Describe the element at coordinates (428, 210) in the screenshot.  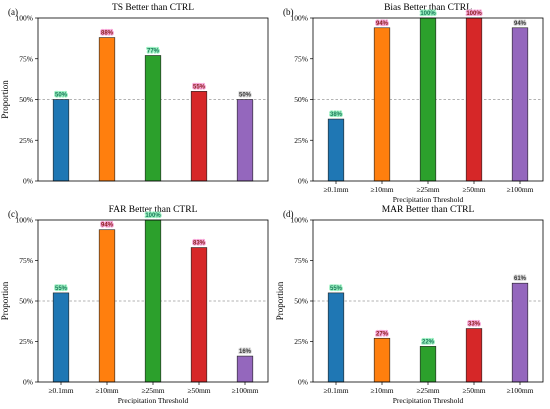
I see `chart-title: MAR Better than CTRL` at that location.